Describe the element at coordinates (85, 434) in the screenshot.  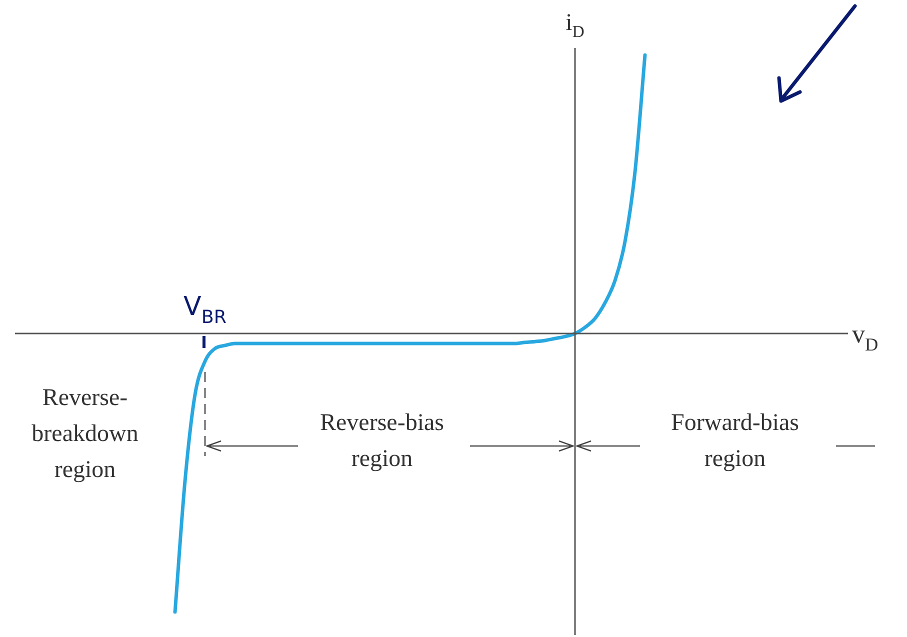
I see `annotation: Reverse- breakdown region` at that location.